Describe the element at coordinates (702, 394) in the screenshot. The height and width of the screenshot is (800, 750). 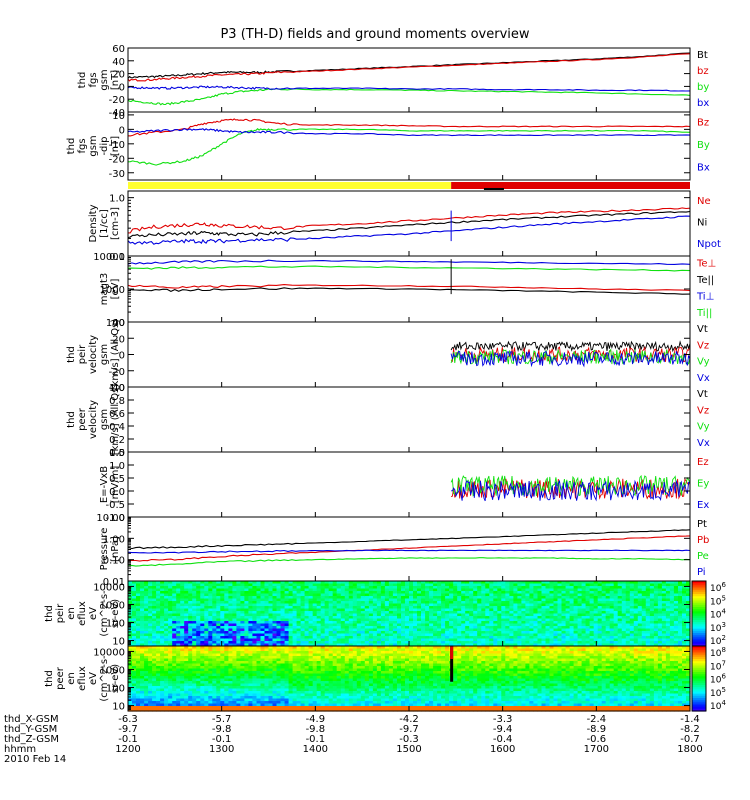
I see `legend-entry: Vt` at that location.